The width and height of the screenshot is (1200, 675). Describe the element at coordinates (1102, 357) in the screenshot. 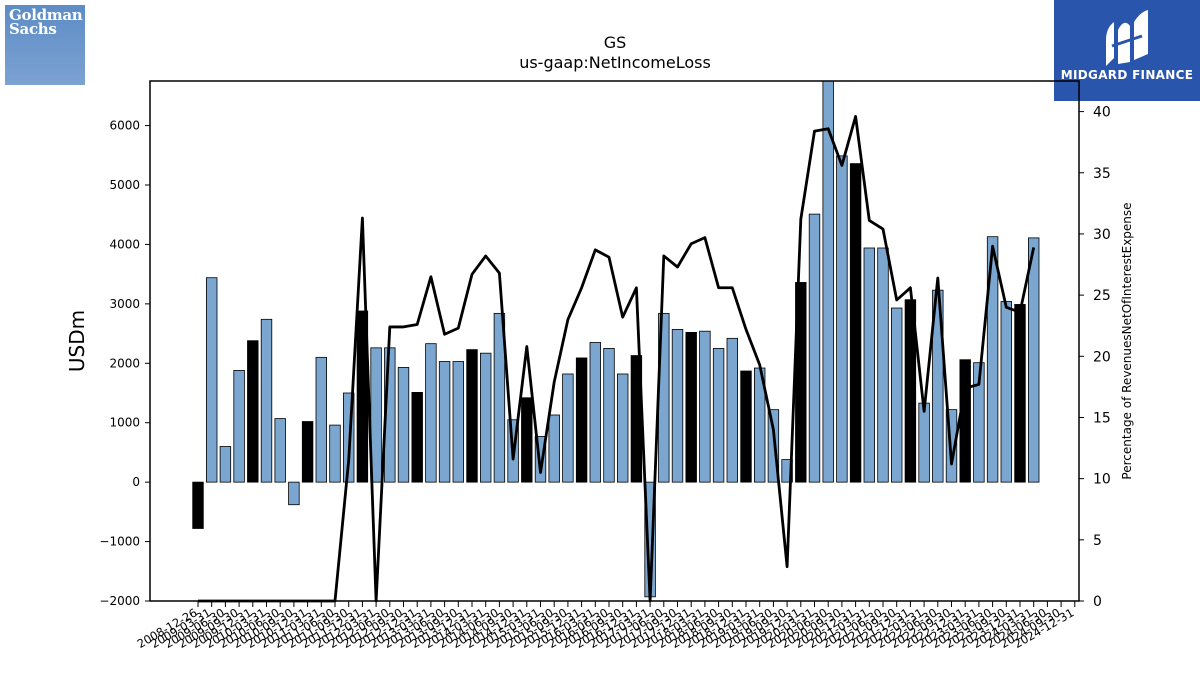

I see `y2-tick-label: 20` at that location.